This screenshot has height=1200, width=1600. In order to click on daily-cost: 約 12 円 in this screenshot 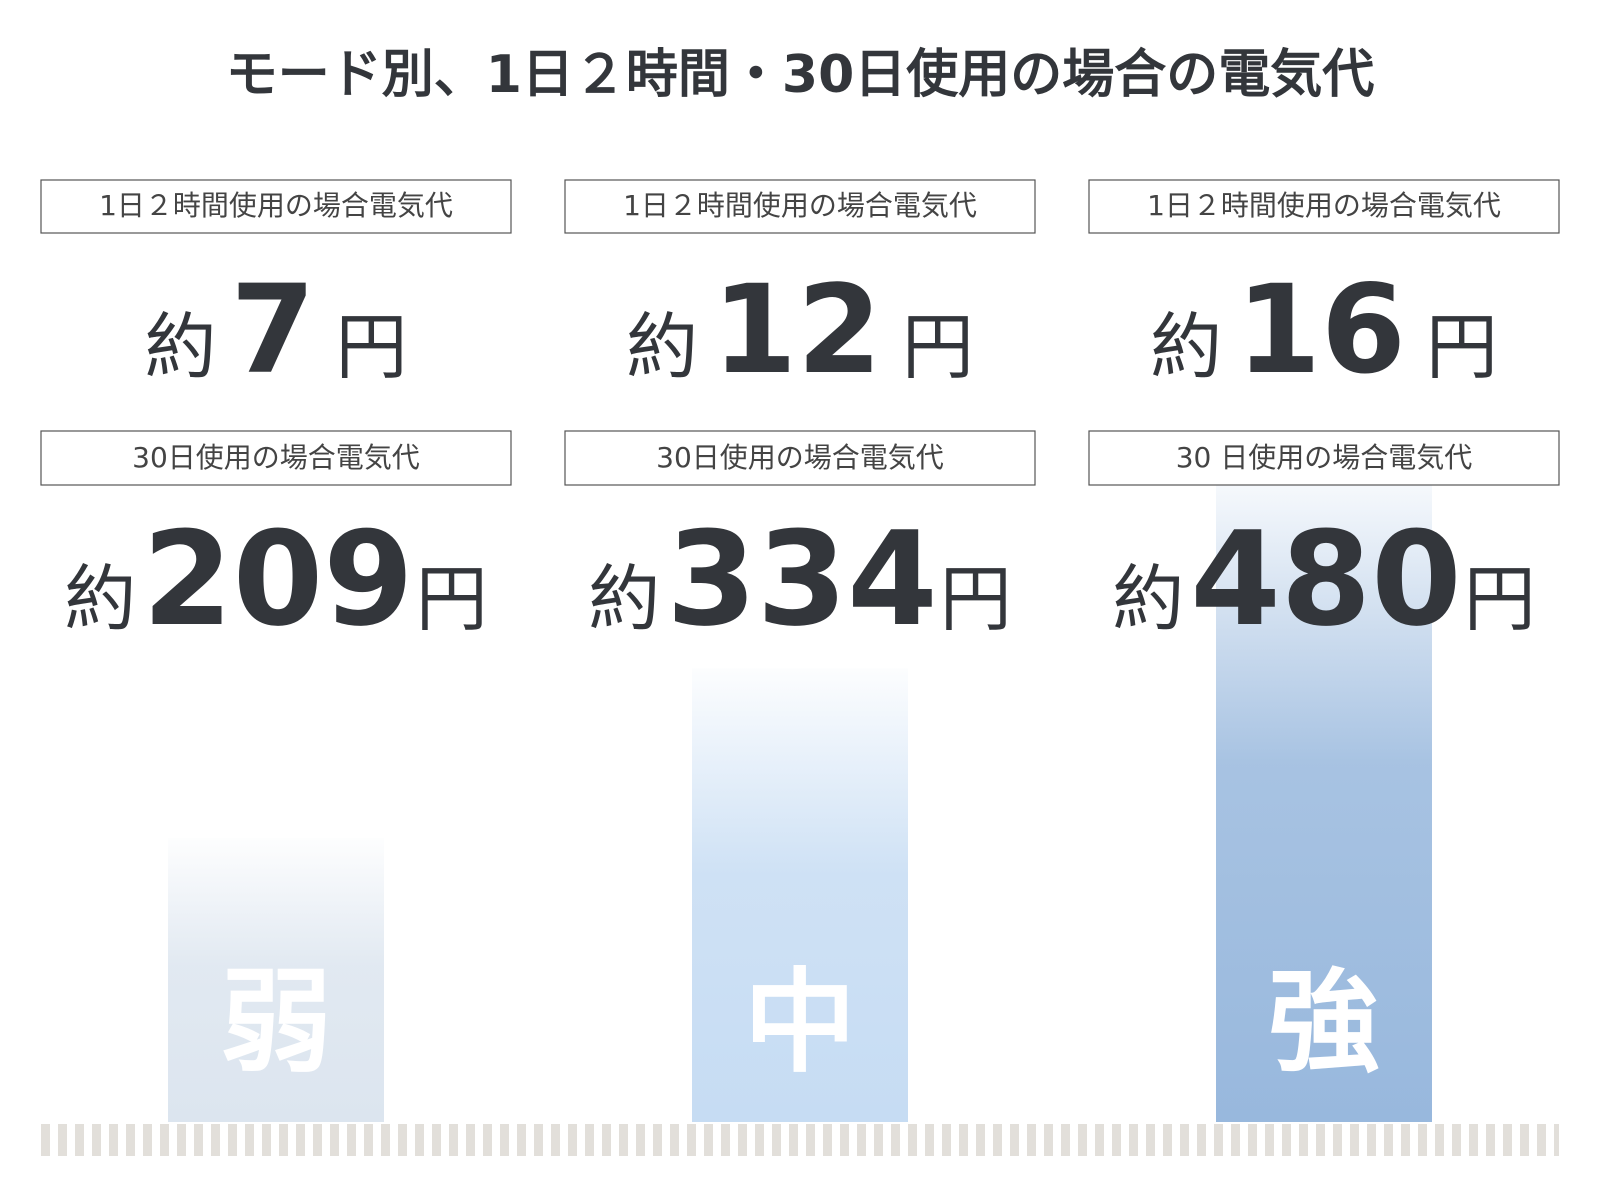, I will do `click(800, 330)`.